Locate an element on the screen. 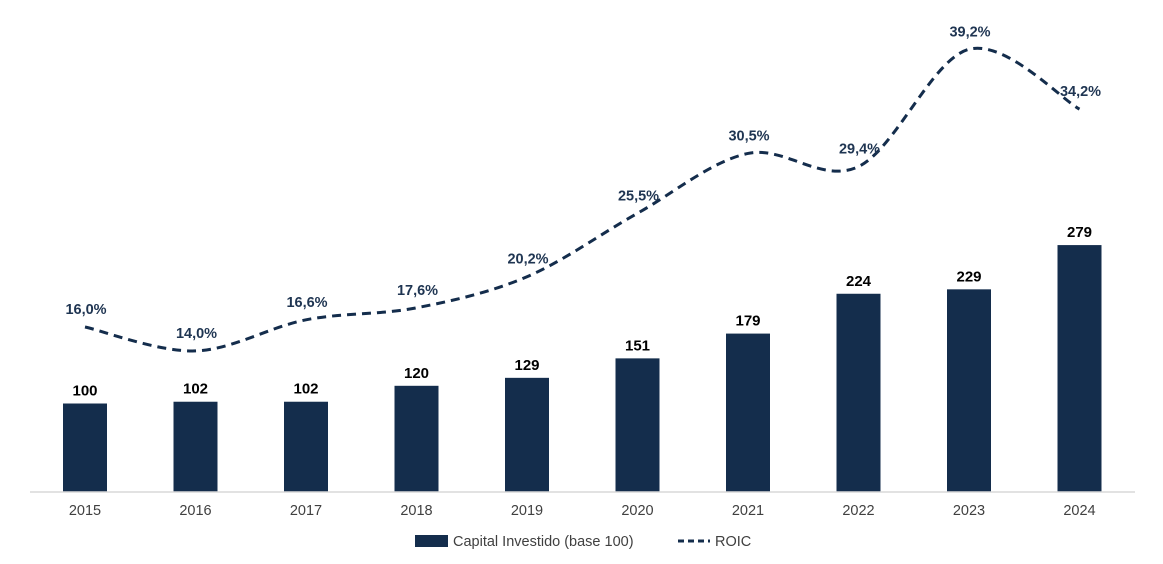 This screenshot has height=564, width=1163. x-tick-2016: 2016 is located at coordinates (195, 511).